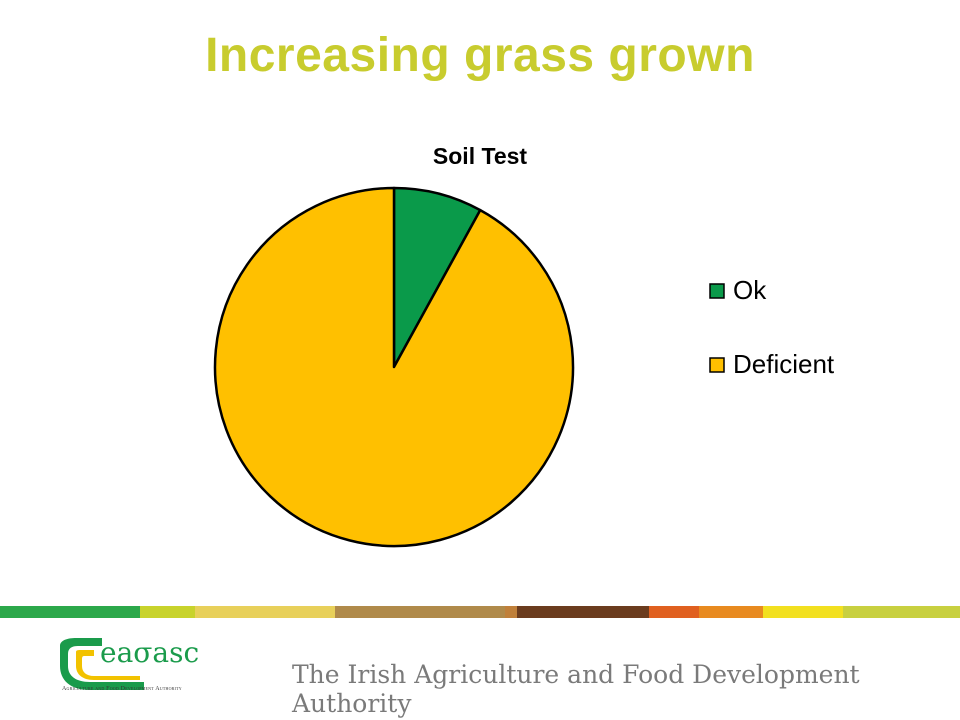 This screenshot has width=960, height=720. Describe the element at coordinates (150, 652) in the screenshot. I see `logo-wordmark: eaσasc` at that location.